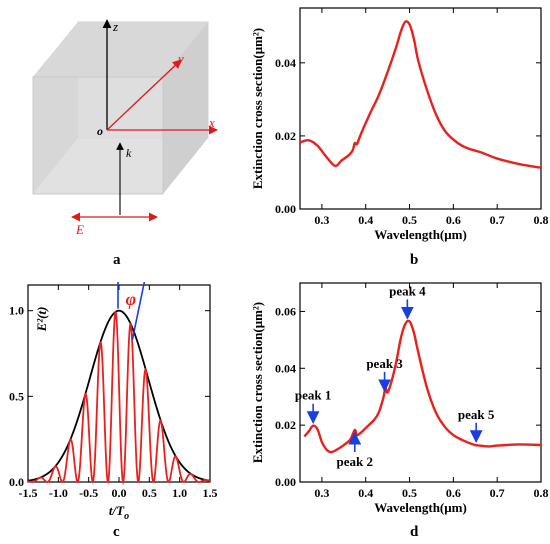  I want to click on envelope-line, so click(119, 395).